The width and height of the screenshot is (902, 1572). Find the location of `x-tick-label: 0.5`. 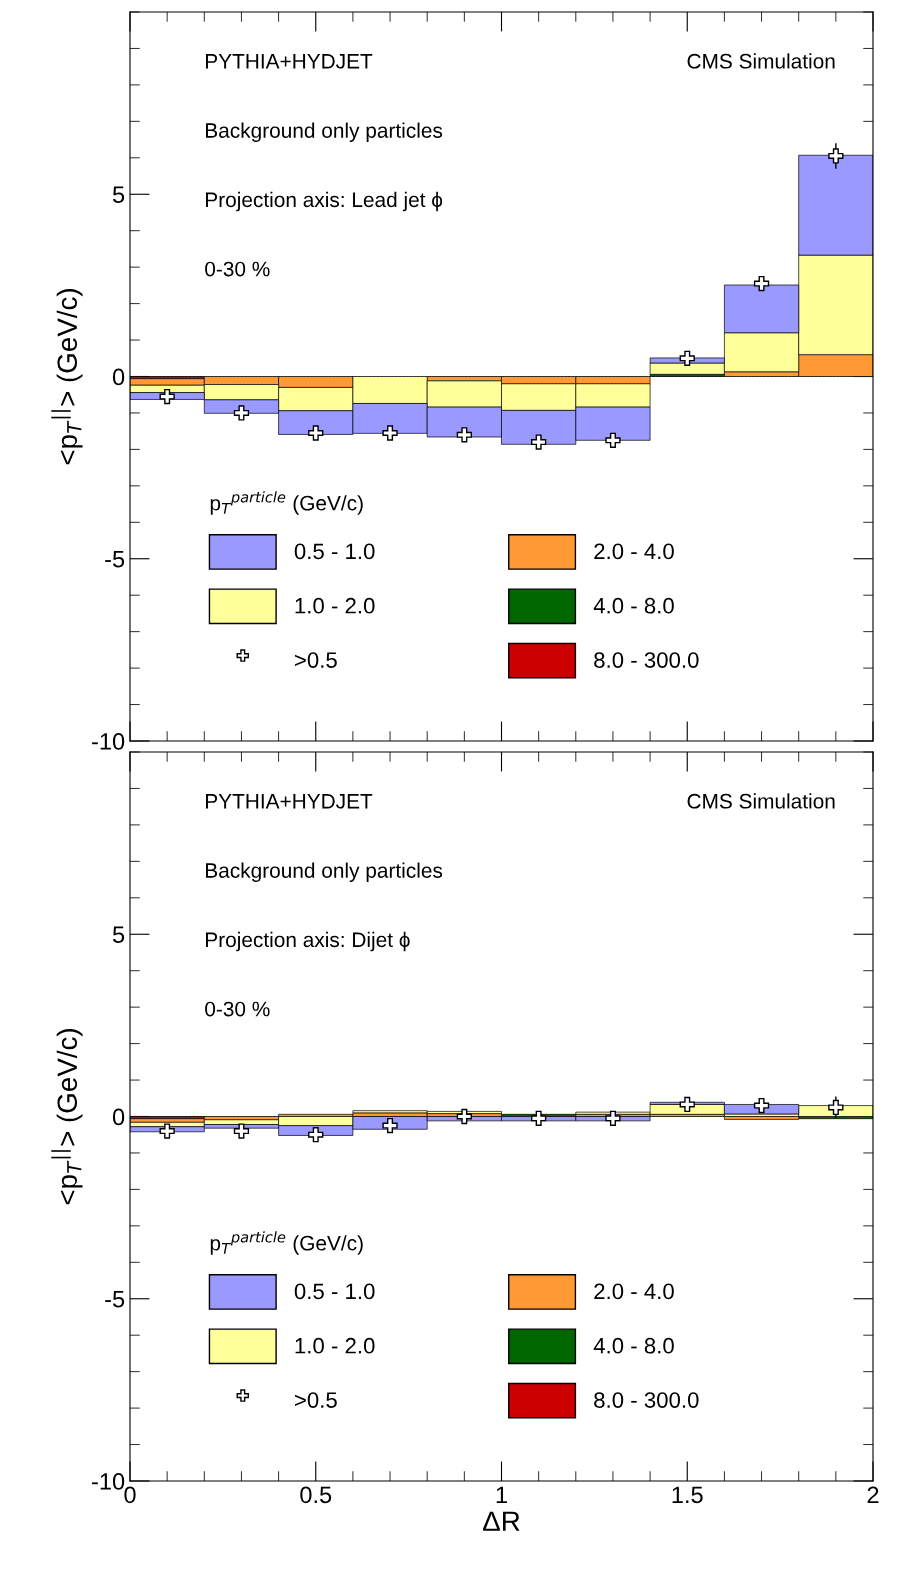

x-tick-label: 0.5 is located at coordinates (316, 1495).